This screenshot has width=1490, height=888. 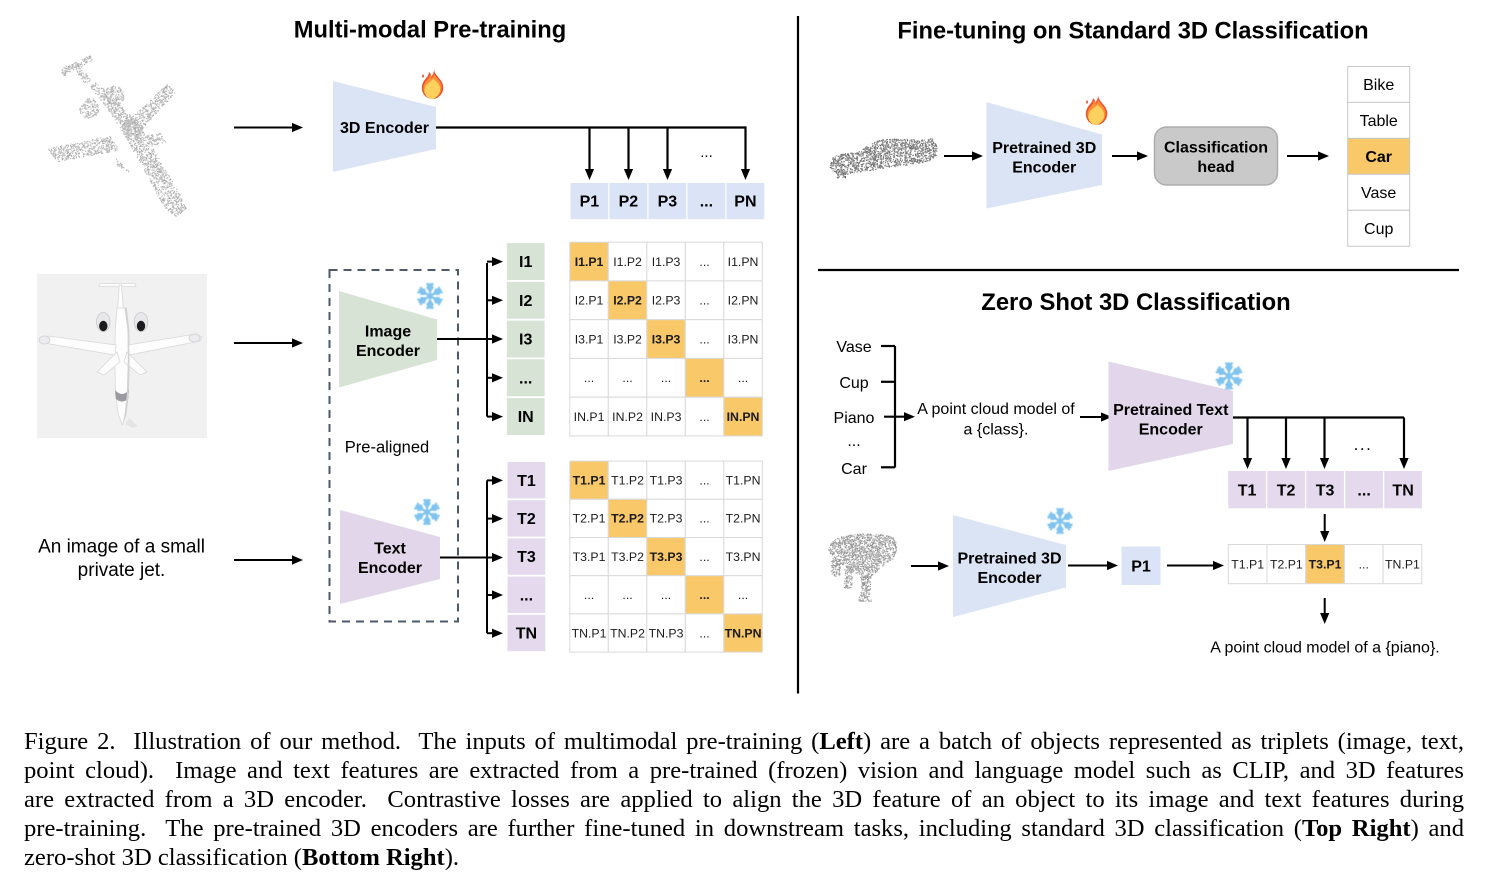 What do you see at coordinates (384, 128) in the screenshot?
I see `svg-text: 3D Encoder` at bounding box center [384, 128].